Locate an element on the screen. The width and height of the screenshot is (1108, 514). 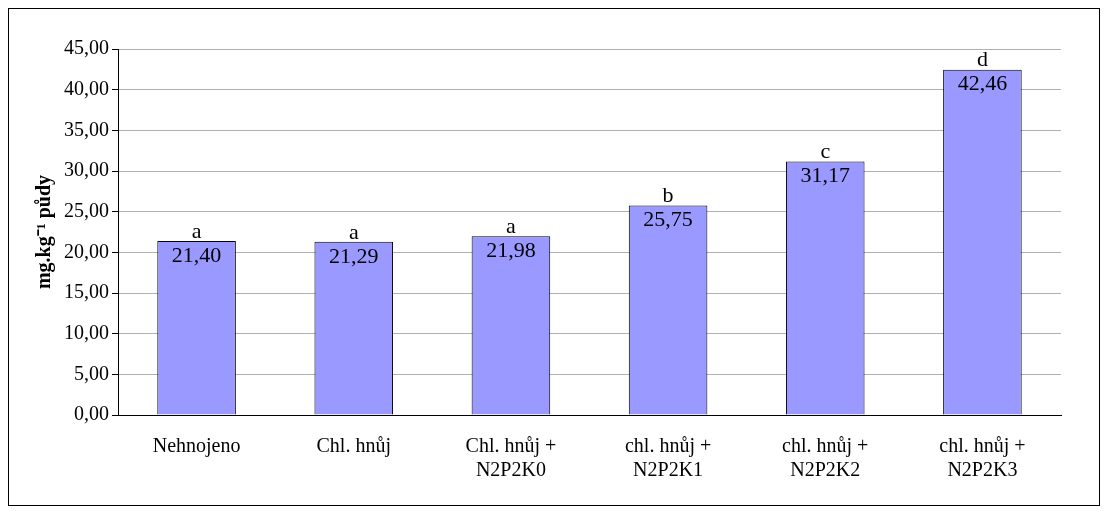
y-tick-label: 10,00 is located at coordinates (86, 331).